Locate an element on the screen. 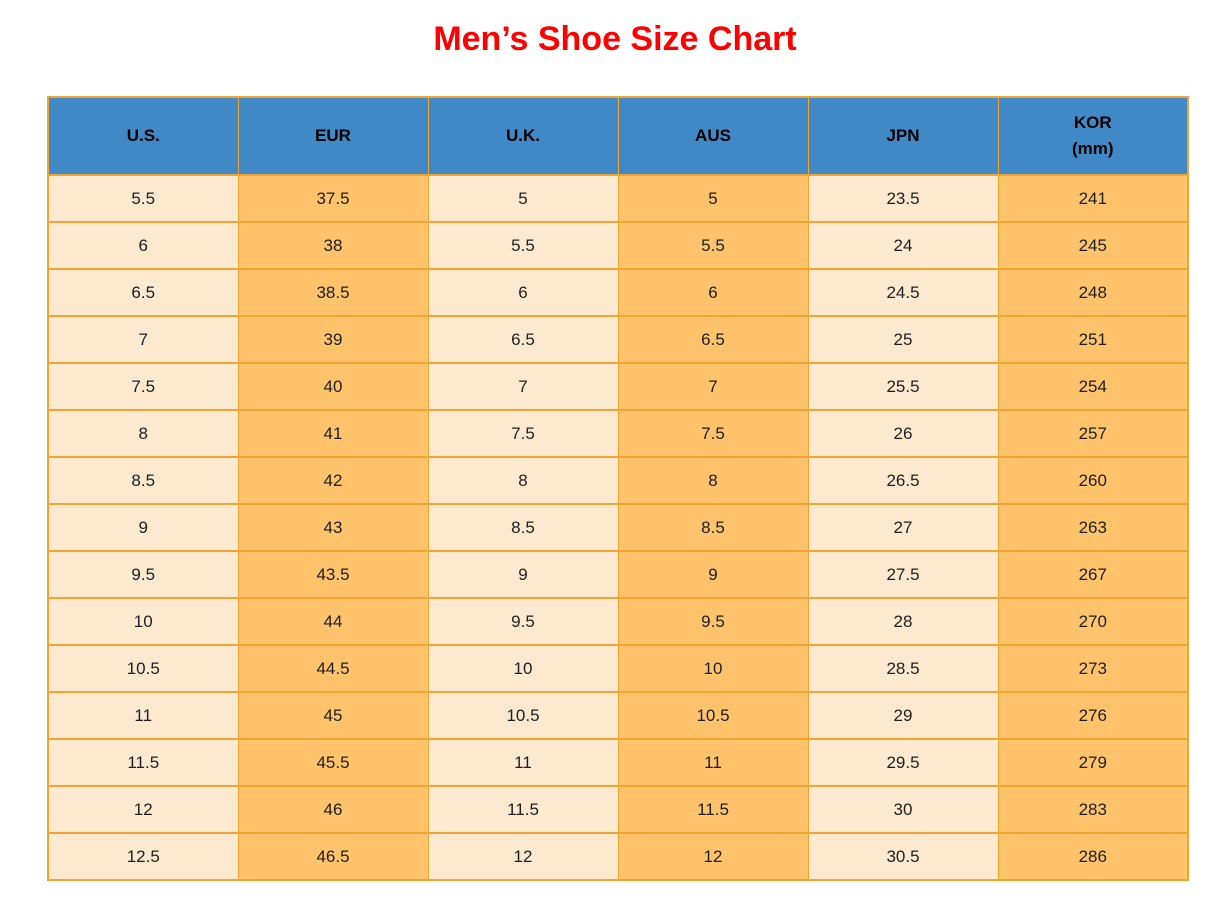 The image size is (1230, 910). table-row: 10 44 9.5 9.5 28 270 is located at coordinates (618, 621).